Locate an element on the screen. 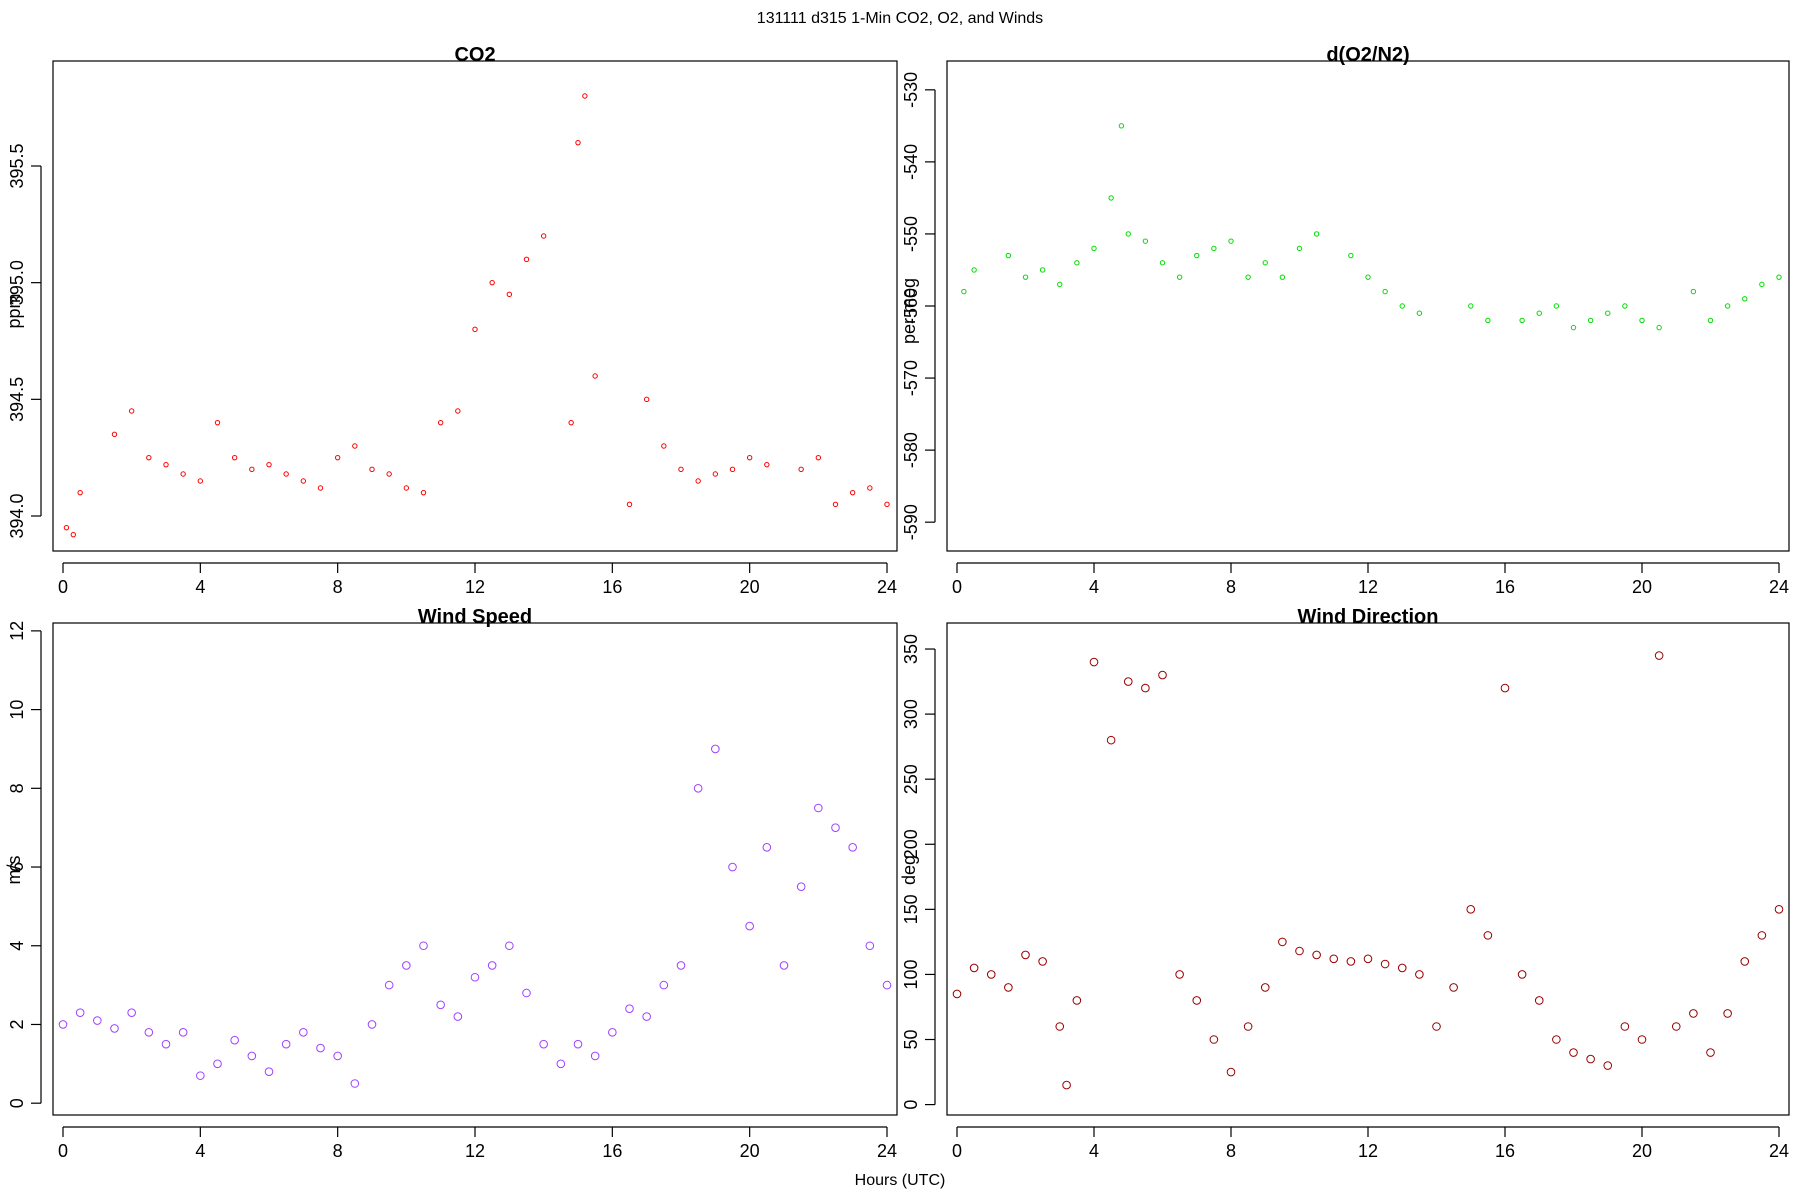 Image resolution: width=1800 pixels, height=1200 pixels. wd-y-tick-label: 200 is located at coordinates (911, 844).